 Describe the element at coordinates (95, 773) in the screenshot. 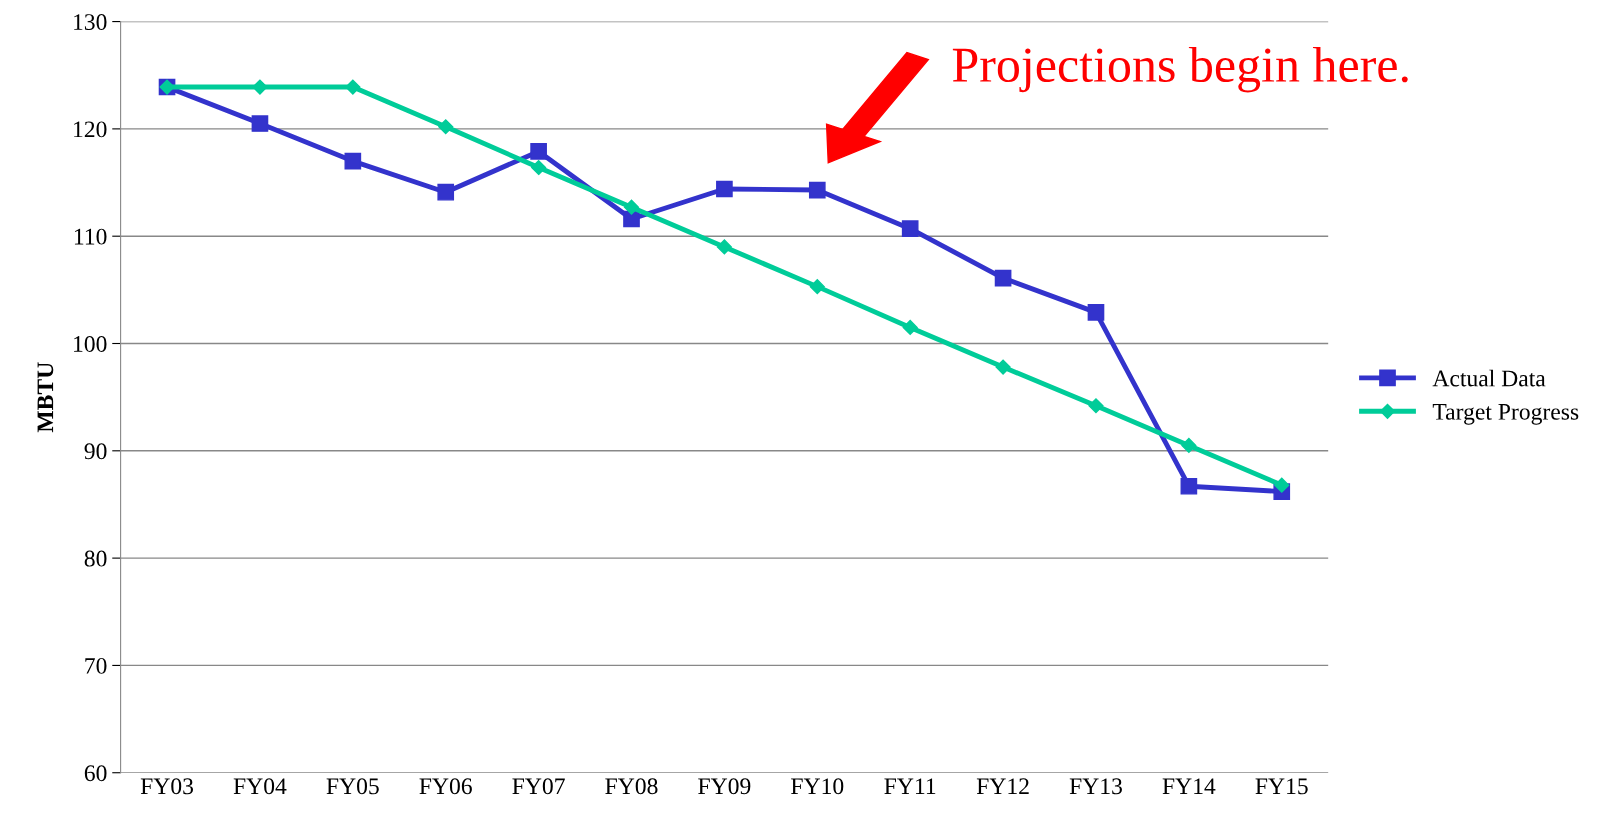

I see `y-tick-label: 60` at that location.